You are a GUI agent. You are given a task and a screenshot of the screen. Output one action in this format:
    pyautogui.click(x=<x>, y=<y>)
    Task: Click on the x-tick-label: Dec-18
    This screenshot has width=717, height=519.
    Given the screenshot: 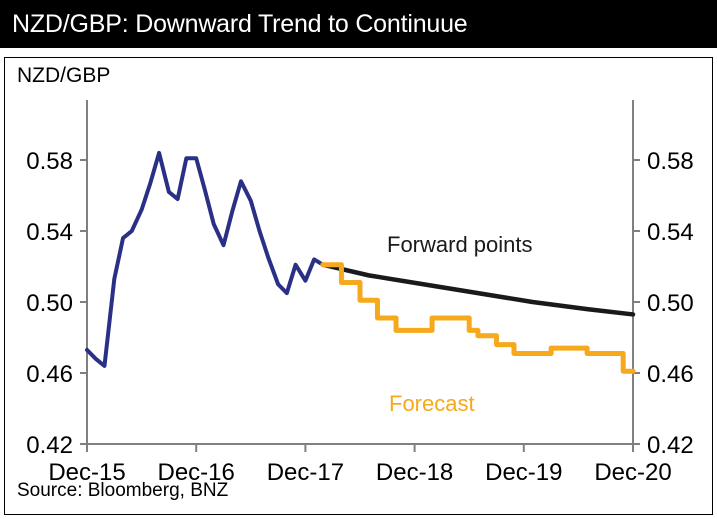 What is the action you would take?
    pyautogui.click(x=414, y=472)
    